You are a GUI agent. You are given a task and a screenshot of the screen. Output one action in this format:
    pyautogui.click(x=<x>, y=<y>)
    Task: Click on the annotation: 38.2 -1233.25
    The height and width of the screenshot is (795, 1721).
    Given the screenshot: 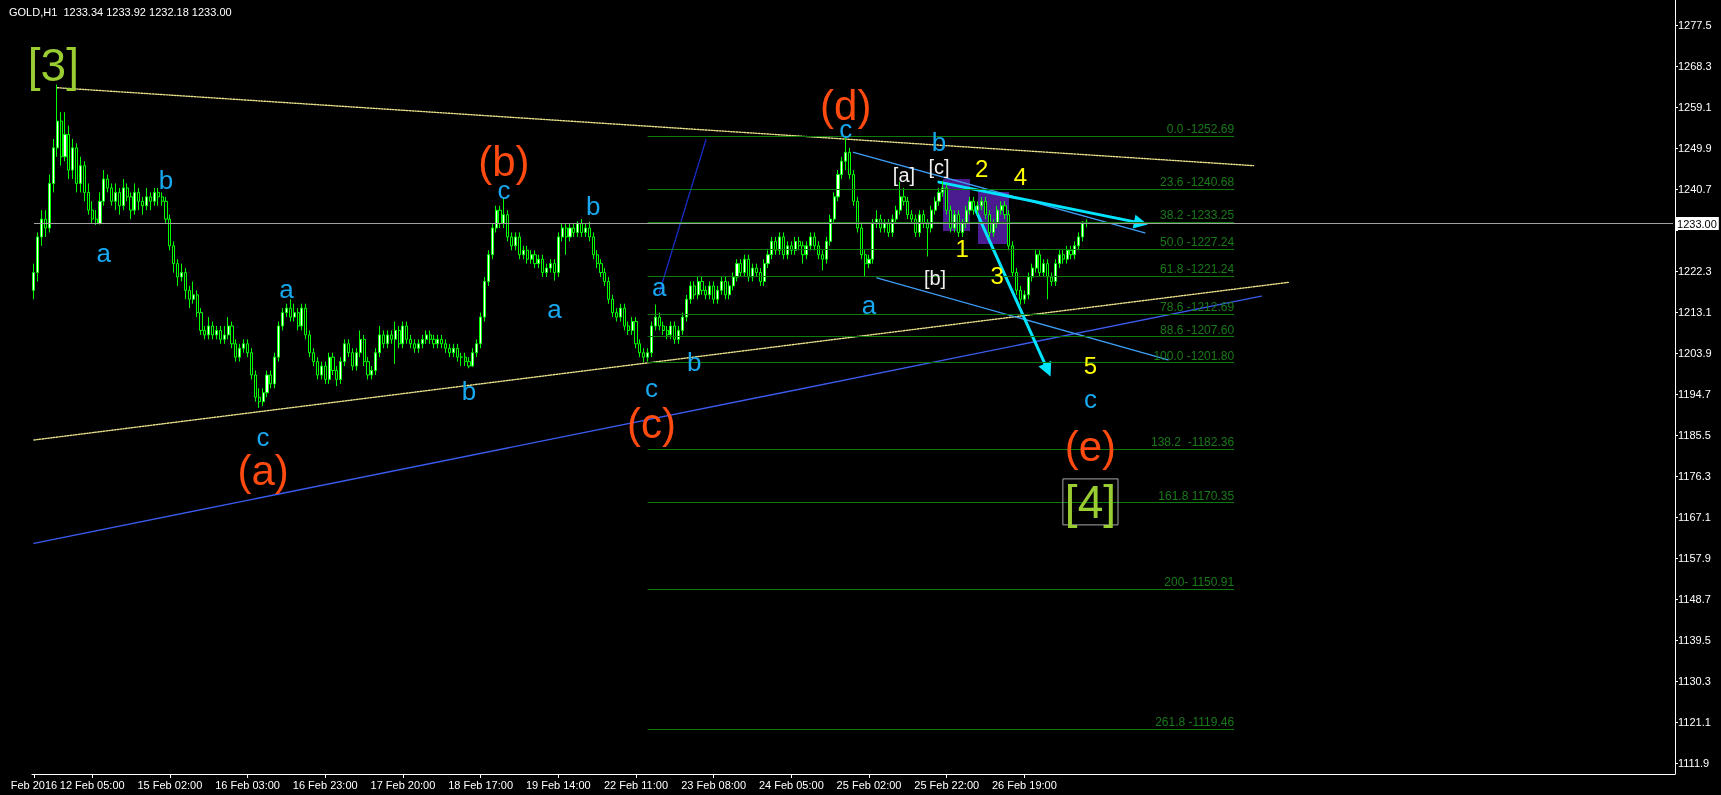 What is the action you would take?
    pyautogui.click(x=1197, y=215)
    